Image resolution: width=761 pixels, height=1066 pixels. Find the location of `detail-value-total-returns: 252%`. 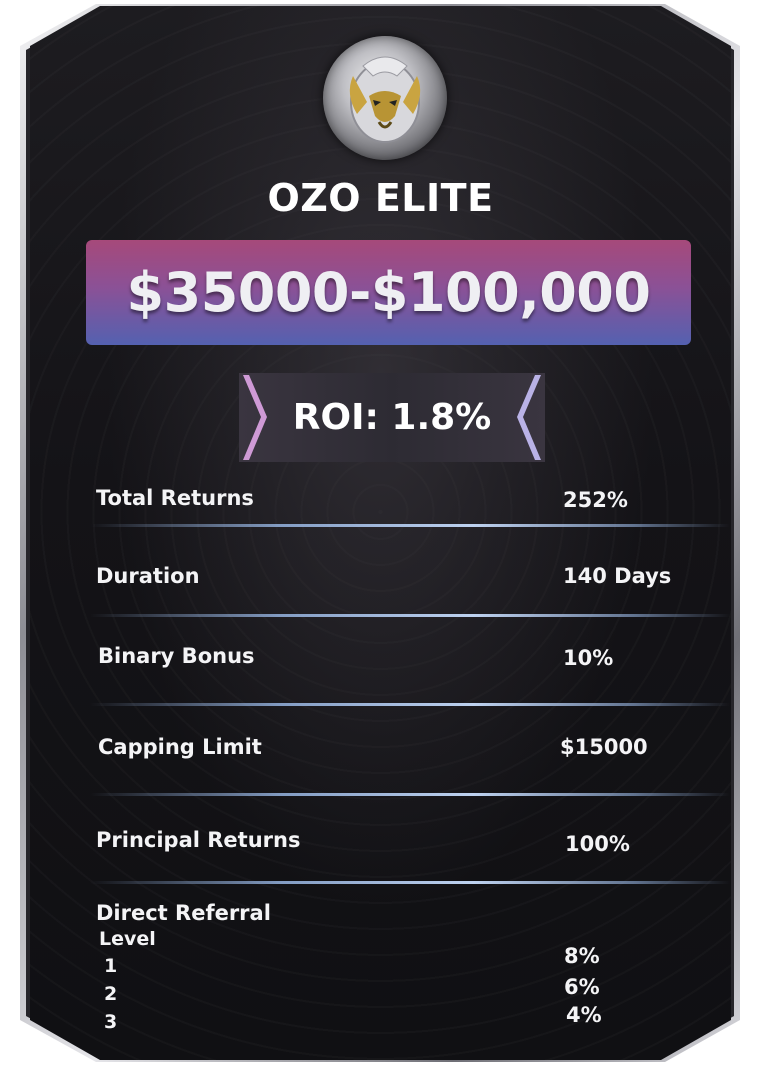

detail-value-total-returns: 252% is located at coordinates (595, 500).